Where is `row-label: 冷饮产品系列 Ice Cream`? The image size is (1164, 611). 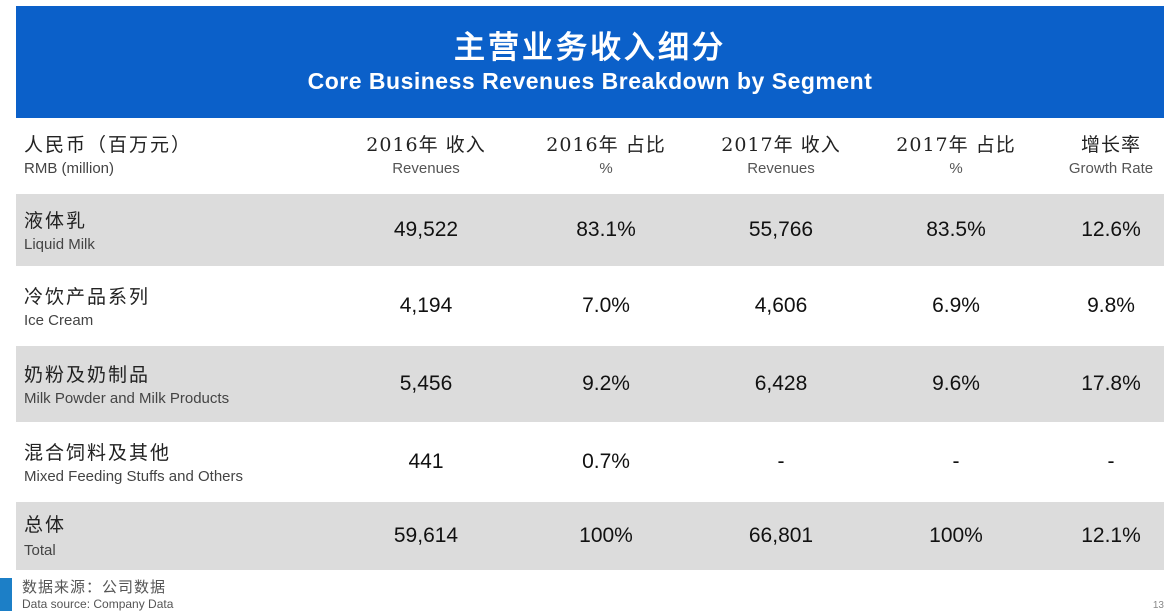 row-label: 冷饮产品系列 Ice Cream is located at coordinates (179, 306).